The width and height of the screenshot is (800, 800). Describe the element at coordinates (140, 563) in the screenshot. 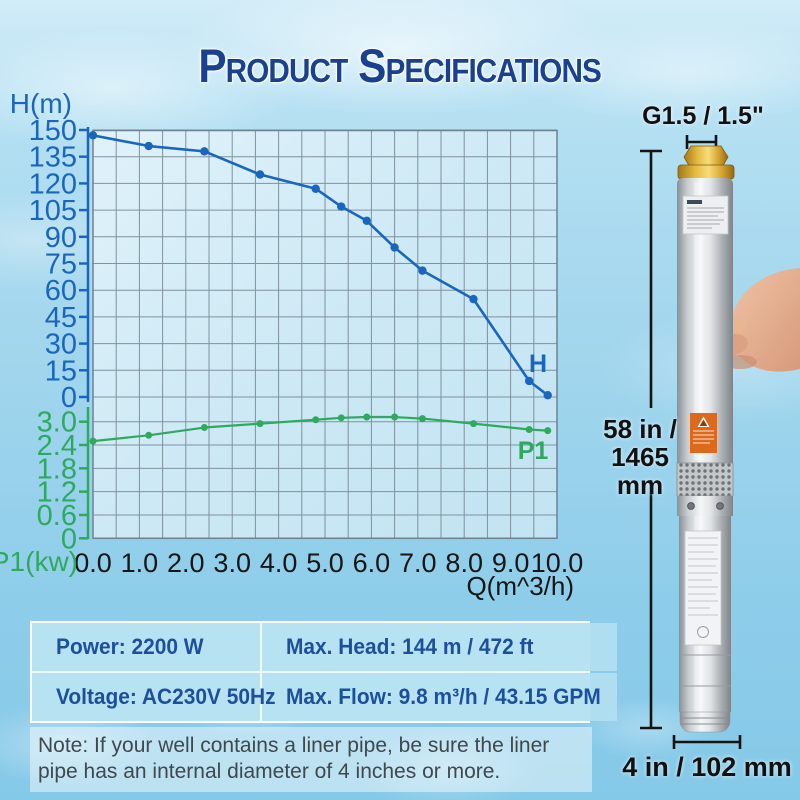

I see `svg-text: 1.0` at that location.